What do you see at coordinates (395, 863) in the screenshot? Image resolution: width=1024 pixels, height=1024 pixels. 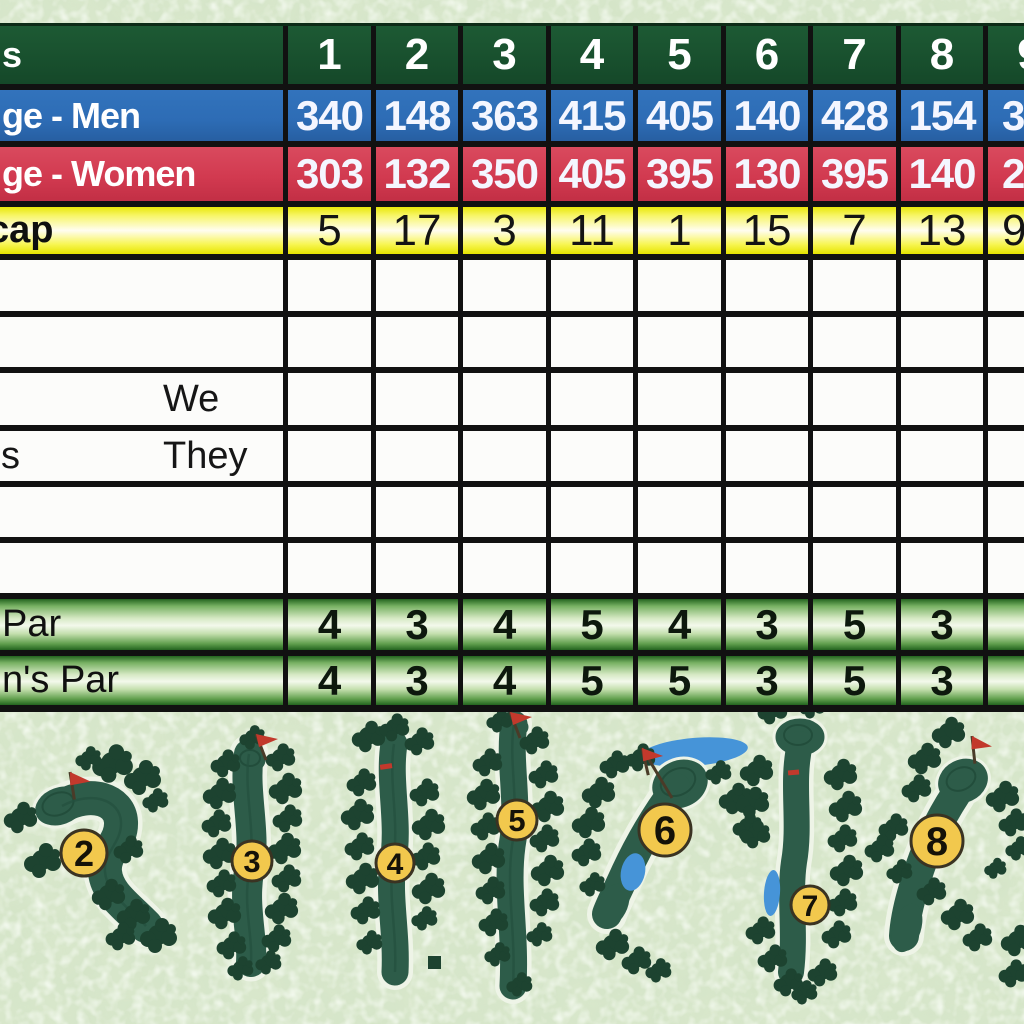 I see `hole-4-marker` at bounding box center [395, 863].